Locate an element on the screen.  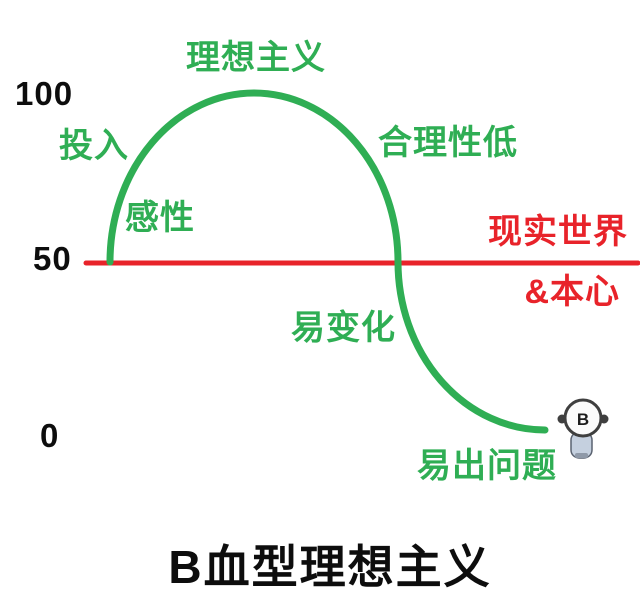
label-changeable: 易变化 is located at coordinates (343, 328).